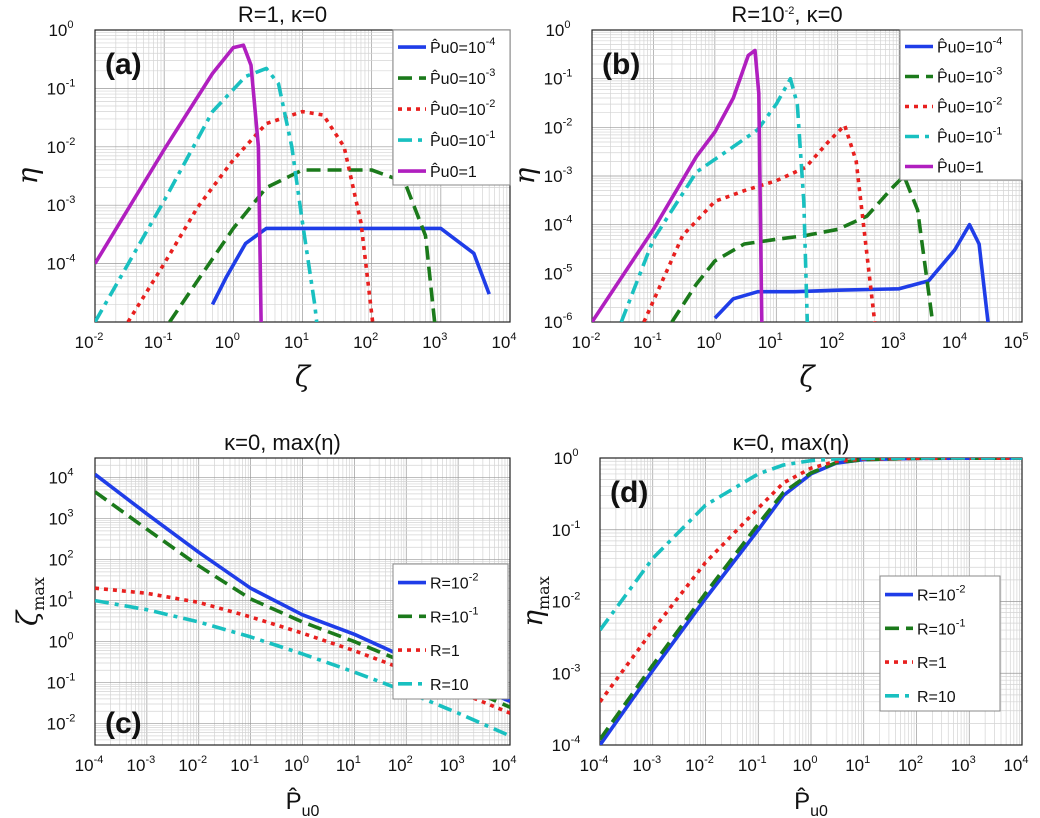 The image size is (1040, 818). I want to click on y-tick-label: 10², so click(60, 559).